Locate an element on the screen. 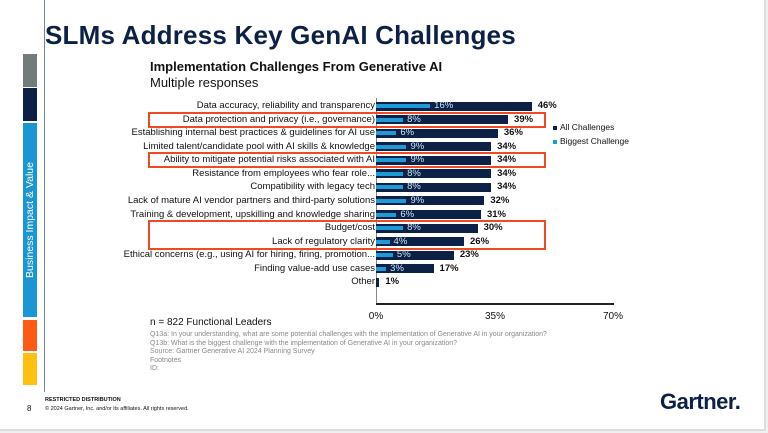 This screenshot has height=433, width=768. legend-label: All Challenges is located at coordinates (587, 127).